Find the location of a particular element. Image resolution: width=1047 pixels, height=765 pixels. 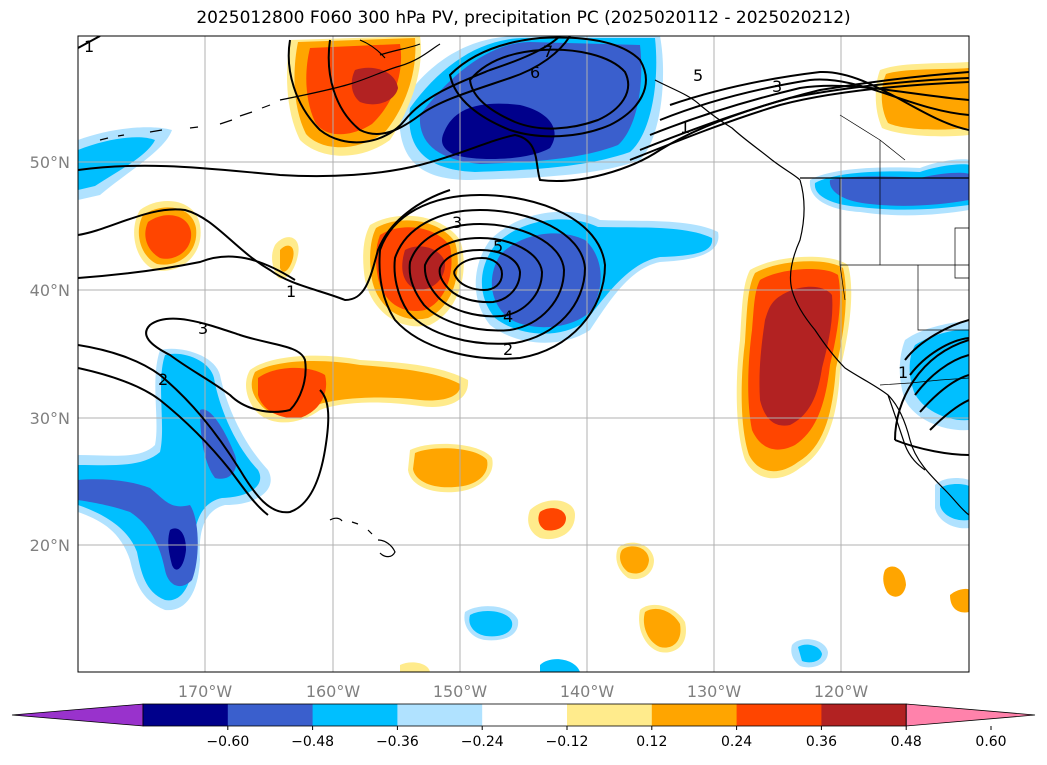

colorbar-tick-label: 0.60 is located at coordinates (990, 742).